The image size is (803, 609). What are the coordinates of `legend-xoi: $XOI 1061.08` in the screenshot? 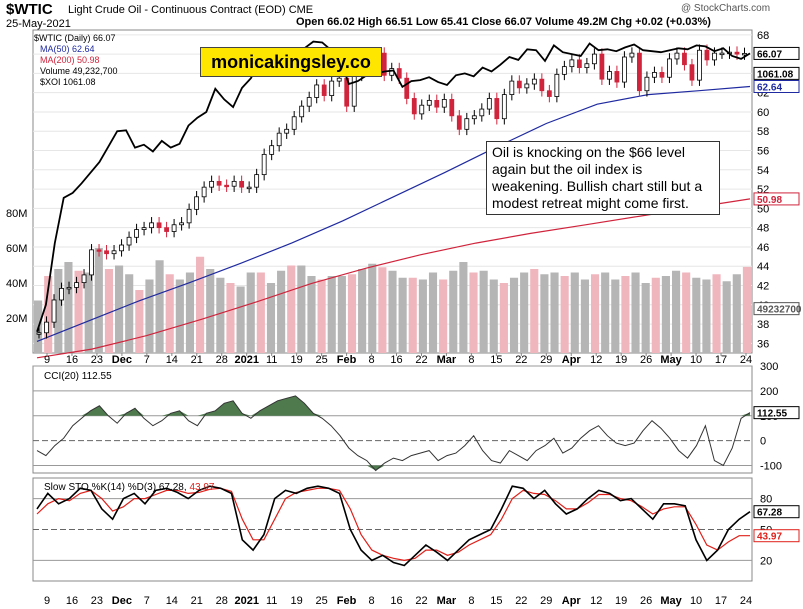 It's located at (68, 82).